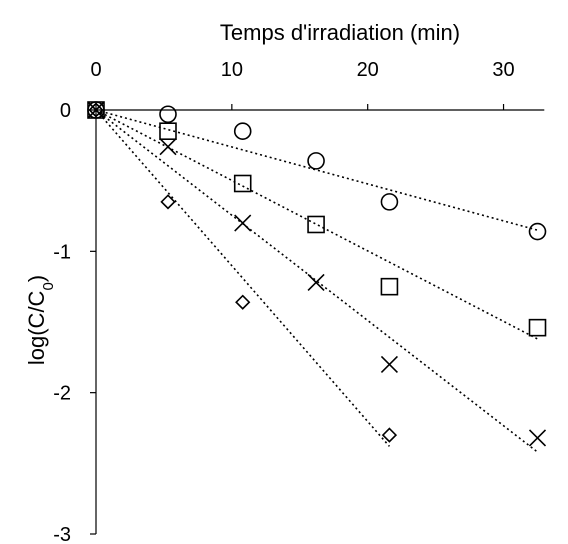 The height and width of the screenshot is (544, 568). I want to click on y-axis-title: log(C/C0), so click(40, 320).